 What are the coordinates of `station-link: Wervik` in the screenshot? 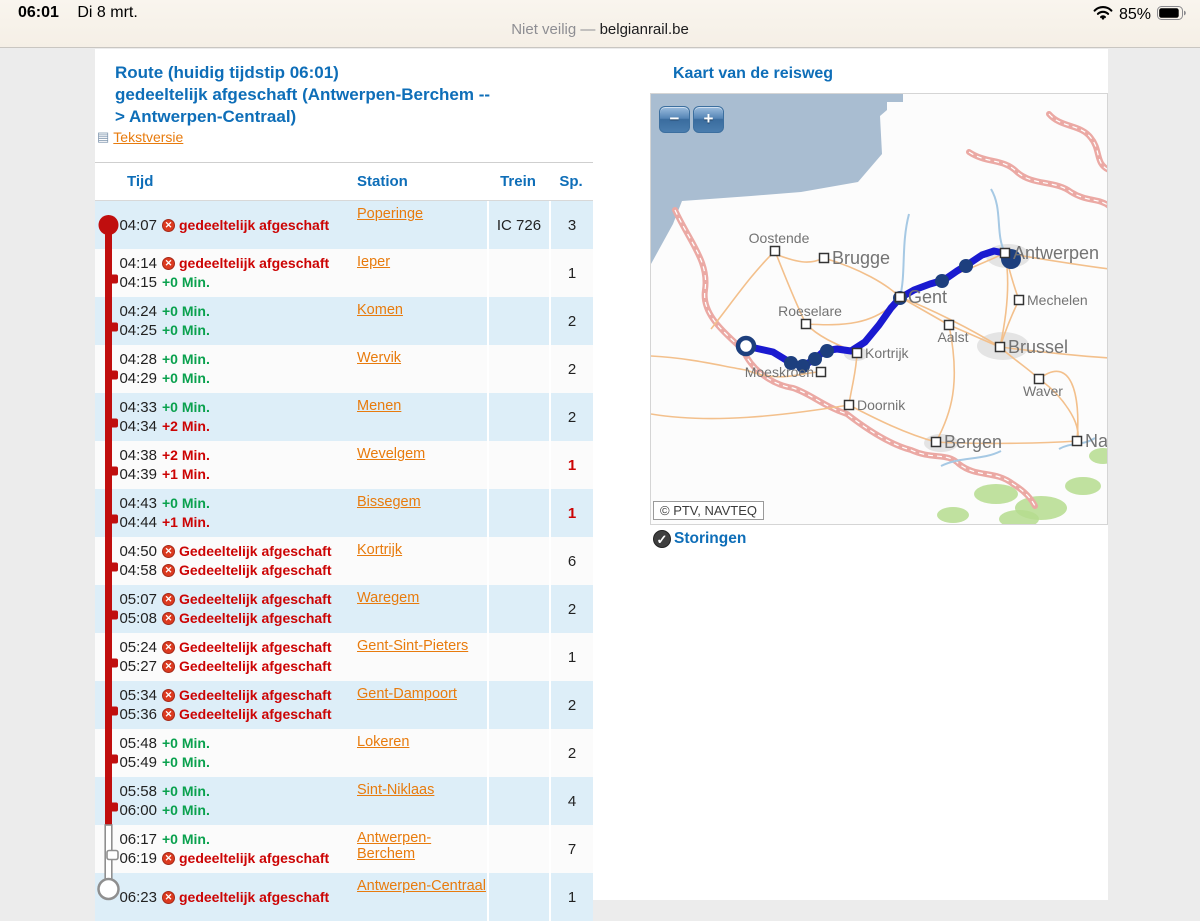 It's located at (379, 358).